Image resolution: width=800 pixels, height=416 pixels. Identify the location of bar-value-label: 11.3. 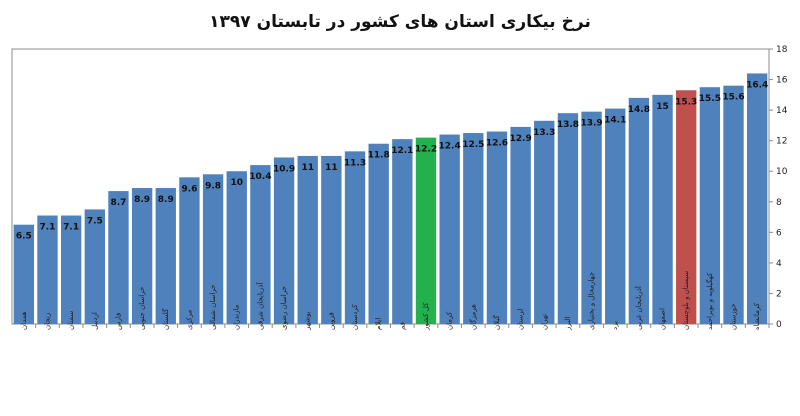
(355, 163).